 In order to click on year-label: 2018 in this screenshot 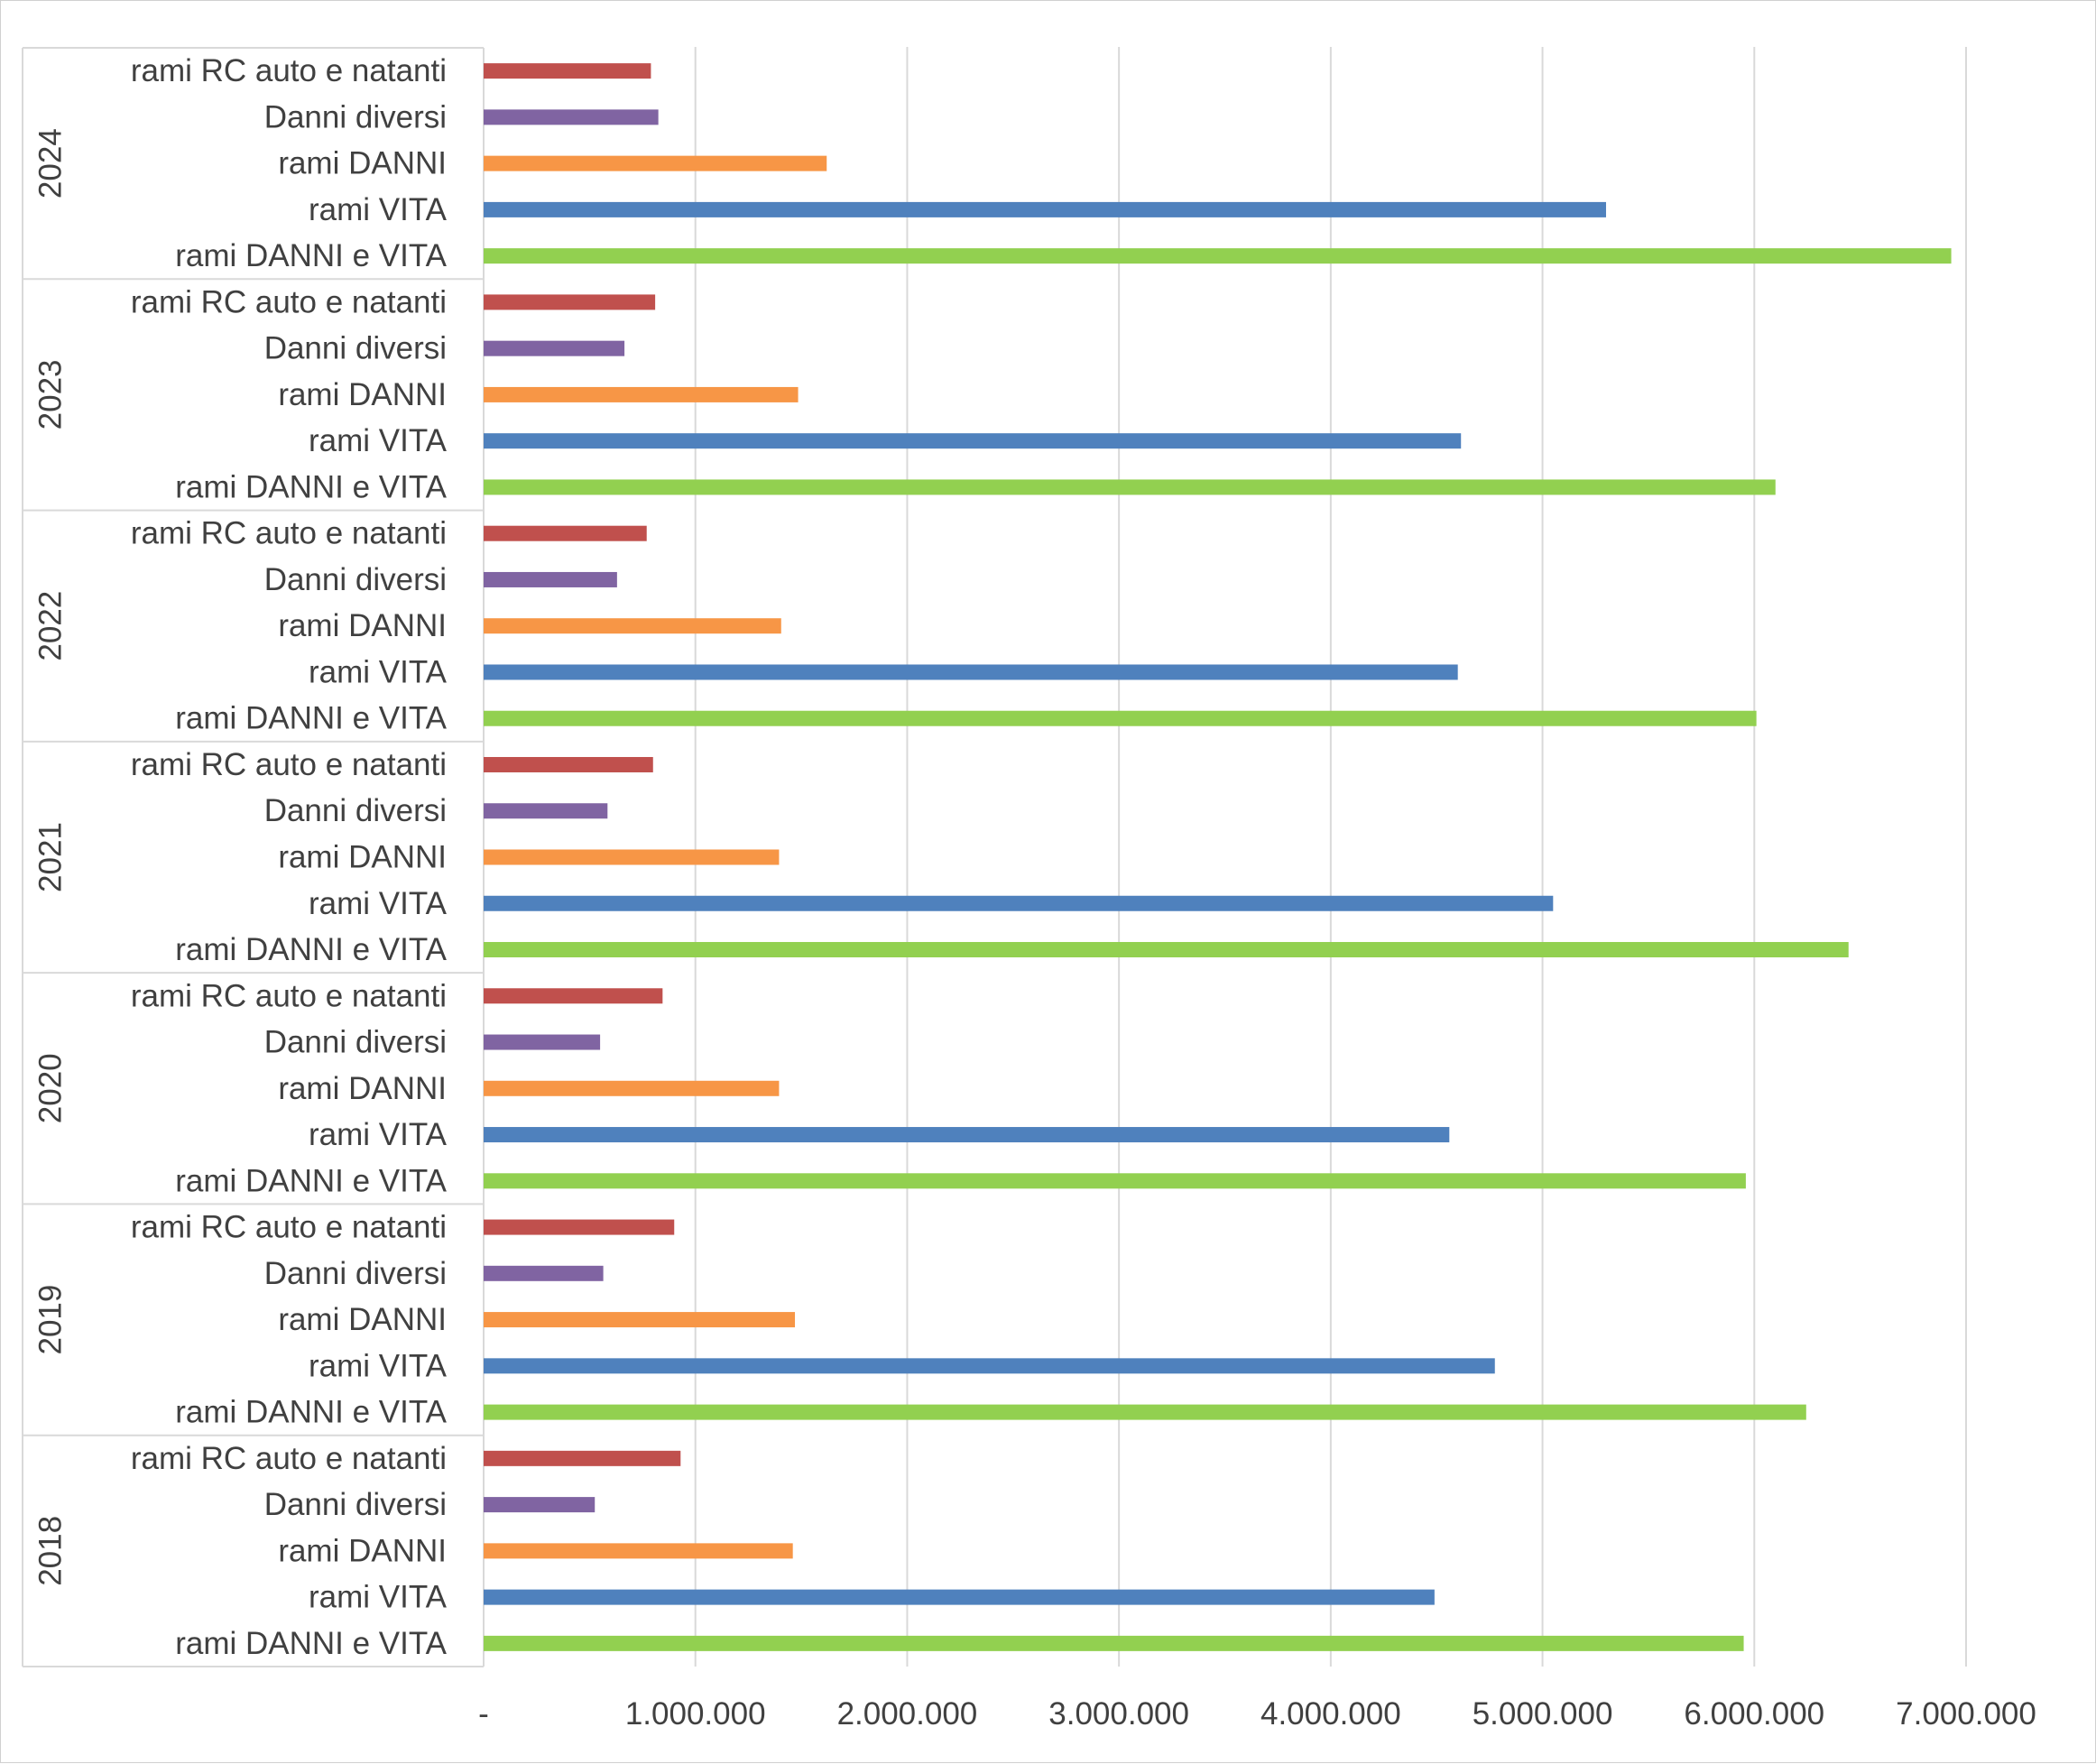, I will do `click(51, 1551)`.